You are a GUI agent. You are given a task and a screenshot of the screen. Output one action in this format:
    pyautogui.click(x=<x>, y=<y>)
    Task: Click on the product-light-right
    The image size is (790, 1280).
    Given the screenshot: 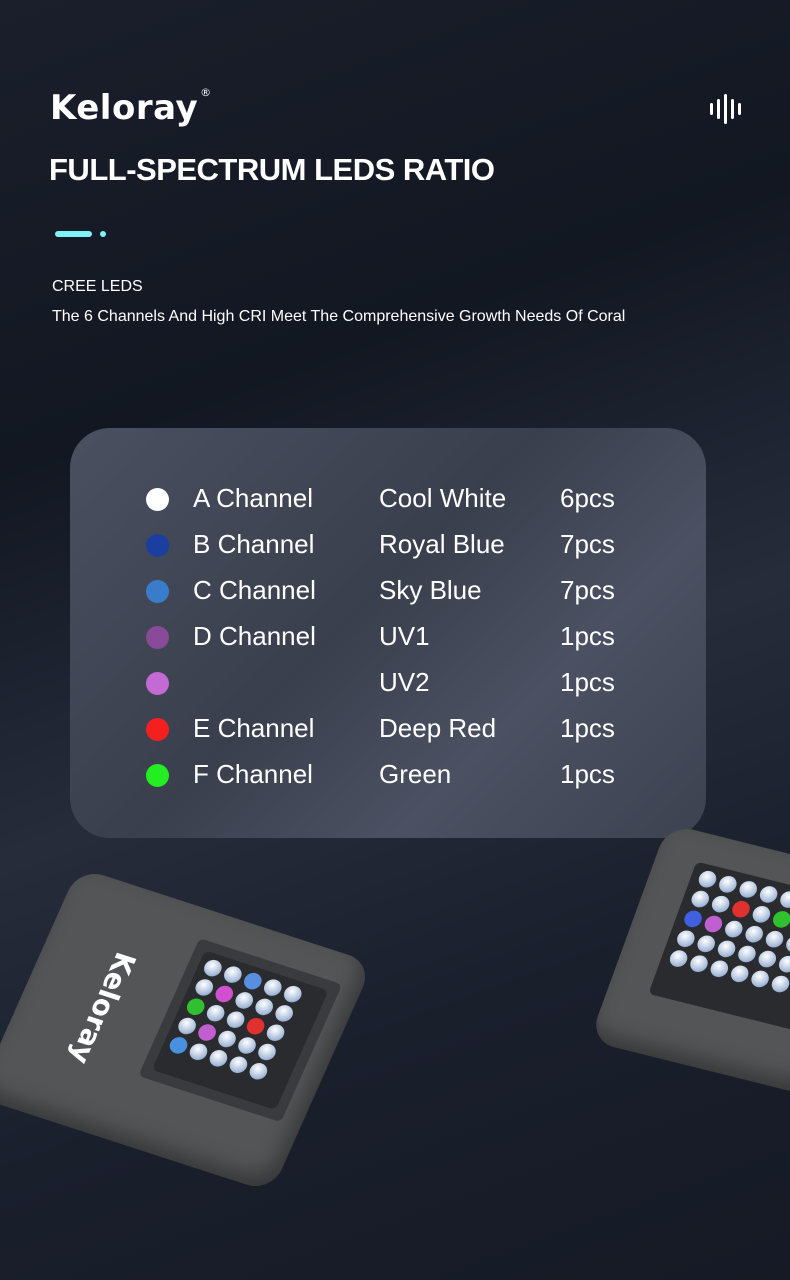 What is the action you would take?
    pyautogui.click(x=689, y=960)
    